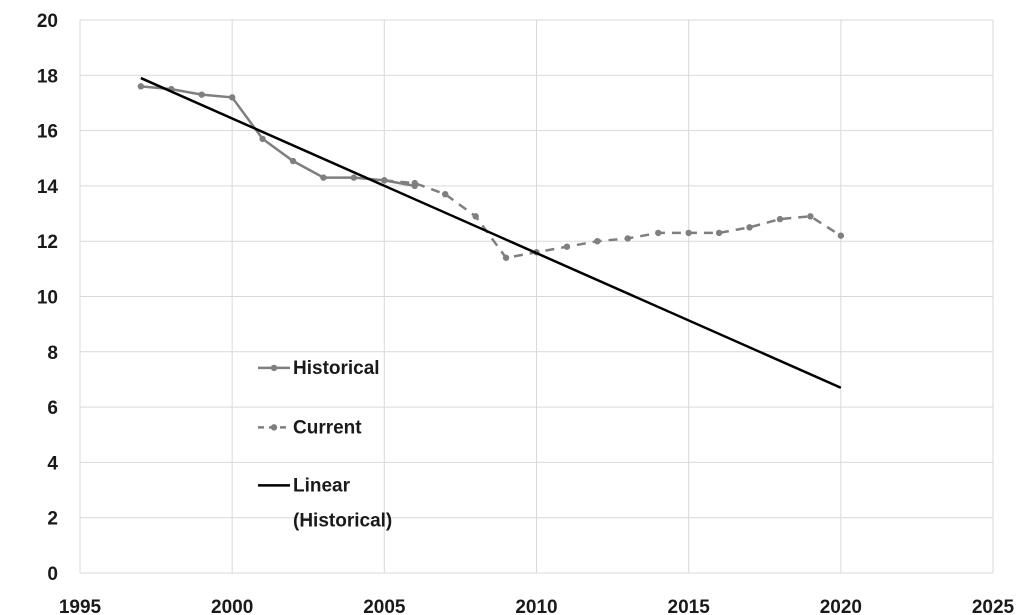  Describe the element at coordinates (52, 574) in the screenshot. I see `y-tick-label: 0` at that location.